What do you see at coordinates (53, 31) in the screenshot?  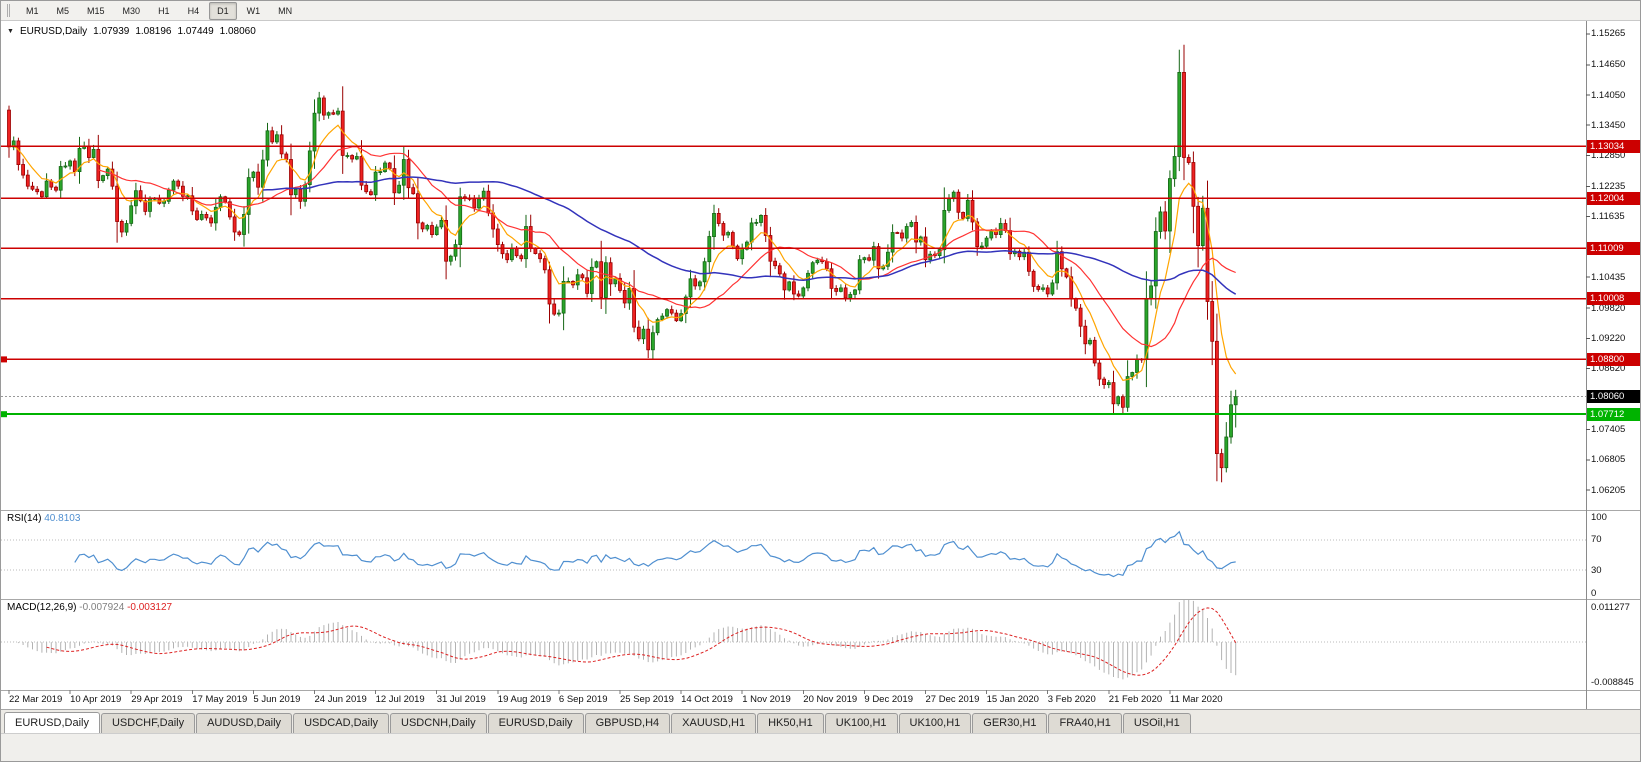 I see `chart-symbol-label: EURUSD,Daily` at bounding box center [53, 31].